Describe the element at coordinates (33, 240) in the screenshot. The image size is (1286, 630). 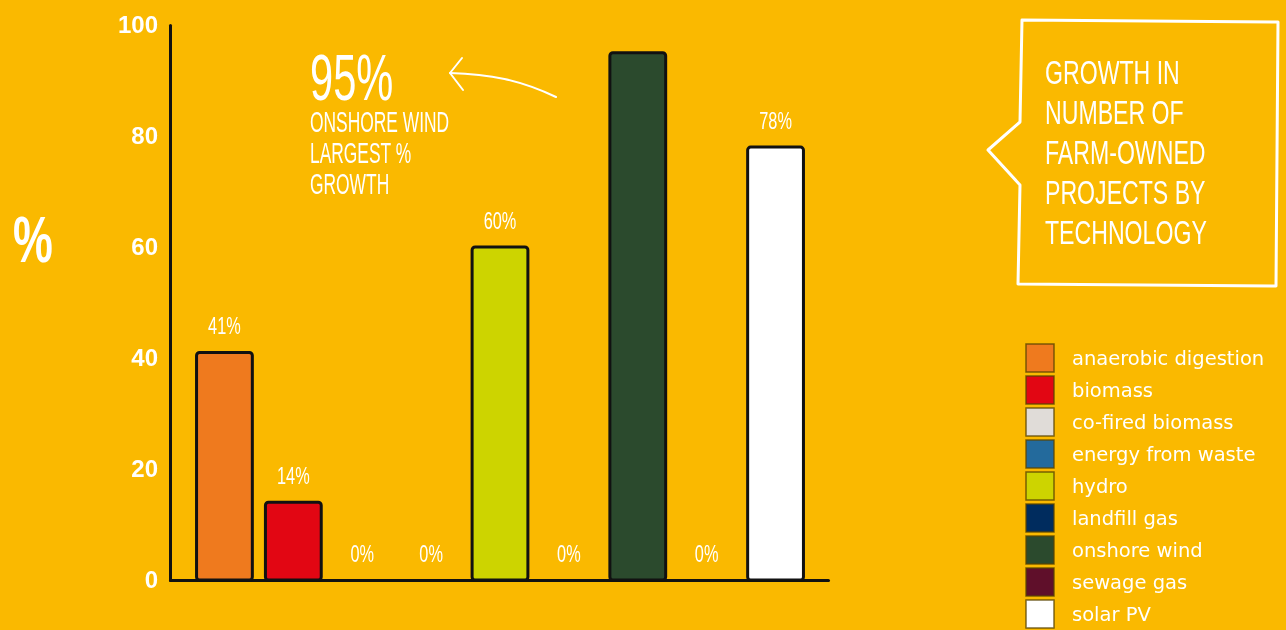
I see `y-axis-title: %` at that location.